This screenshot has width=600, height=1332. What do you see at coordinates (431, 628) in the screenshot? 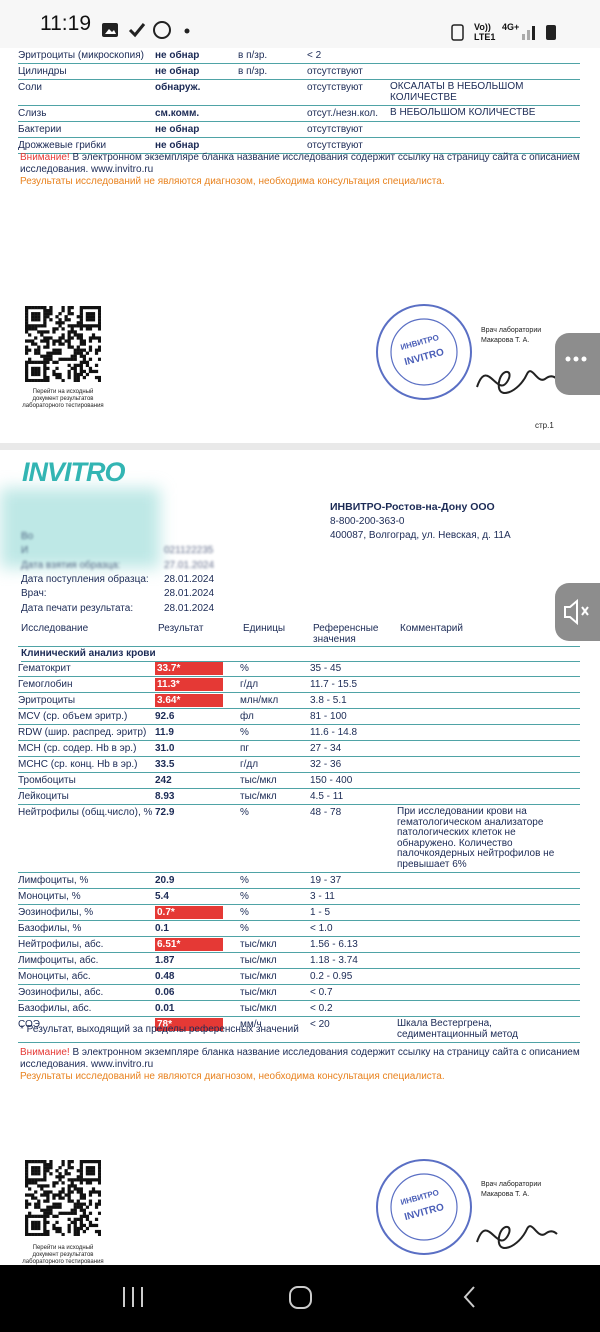
I see `column-header: Комментарий` at bounding box center [431, 628].